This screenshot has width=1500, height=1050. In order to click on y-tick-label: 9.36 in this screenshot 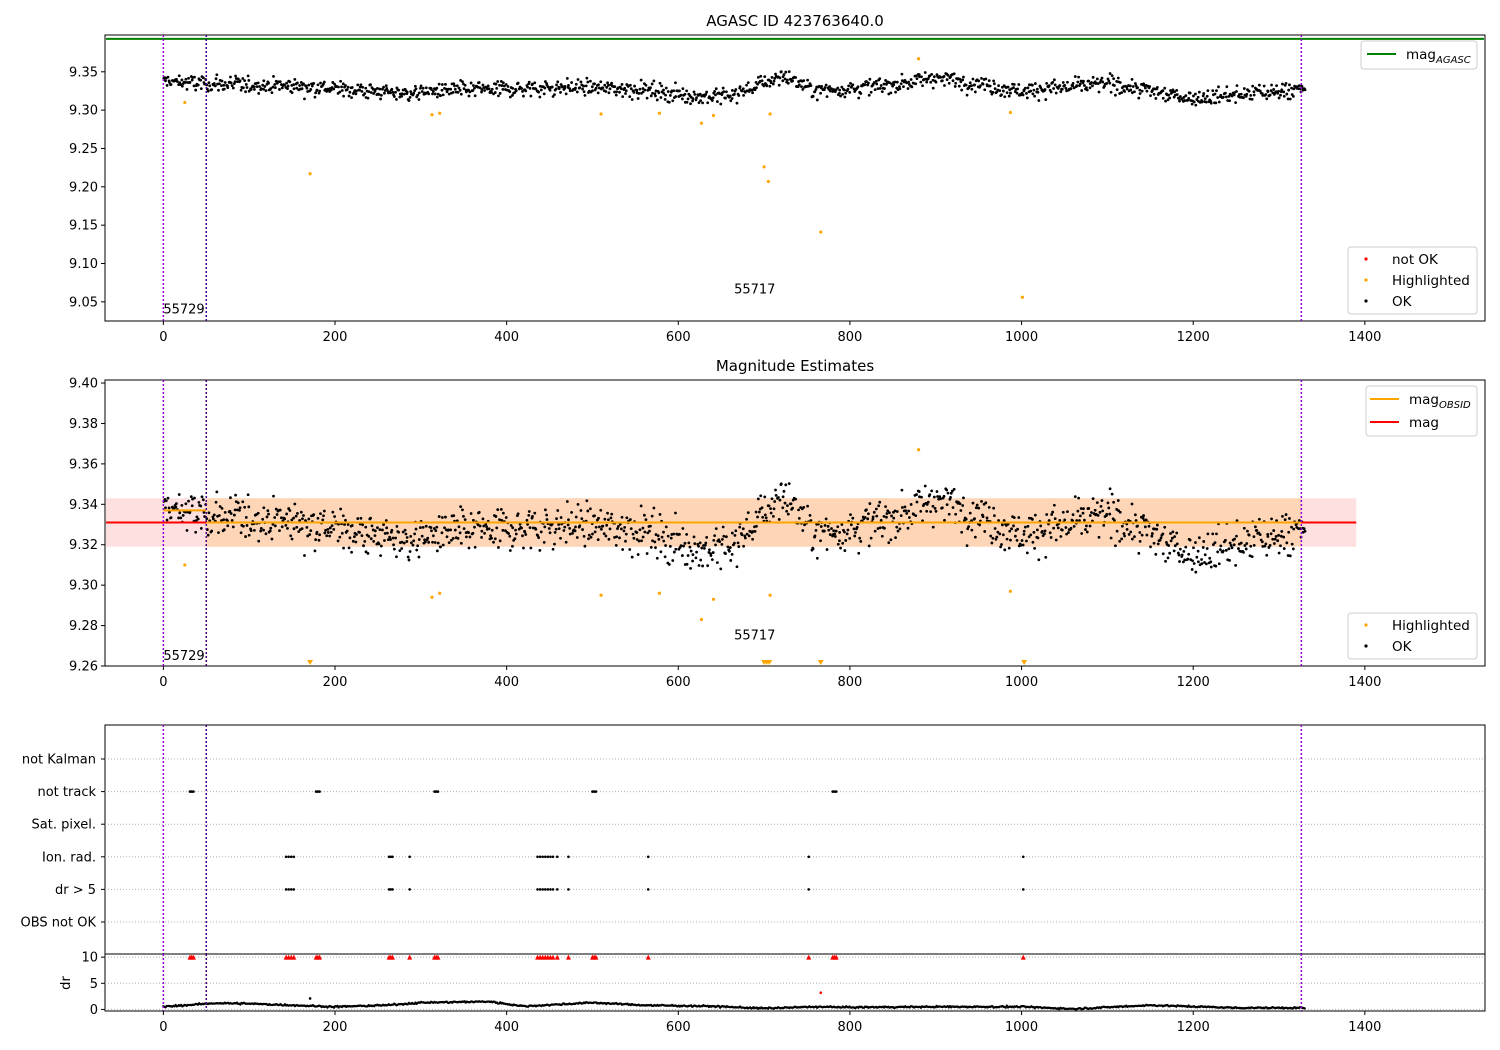, I will do `click(83, 464)`.